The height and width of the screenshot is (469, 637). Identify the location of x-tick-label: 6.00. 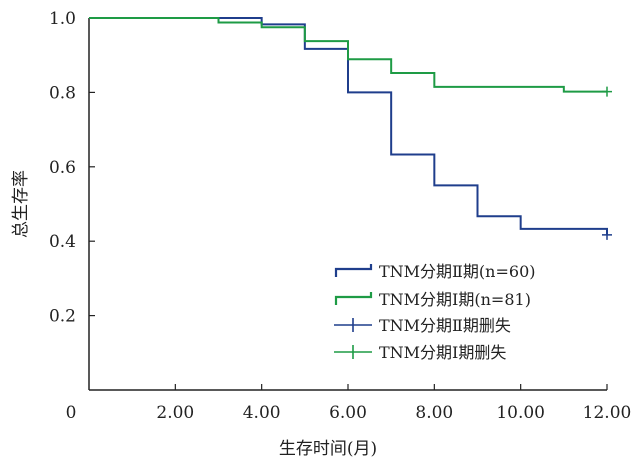
(348, 413).